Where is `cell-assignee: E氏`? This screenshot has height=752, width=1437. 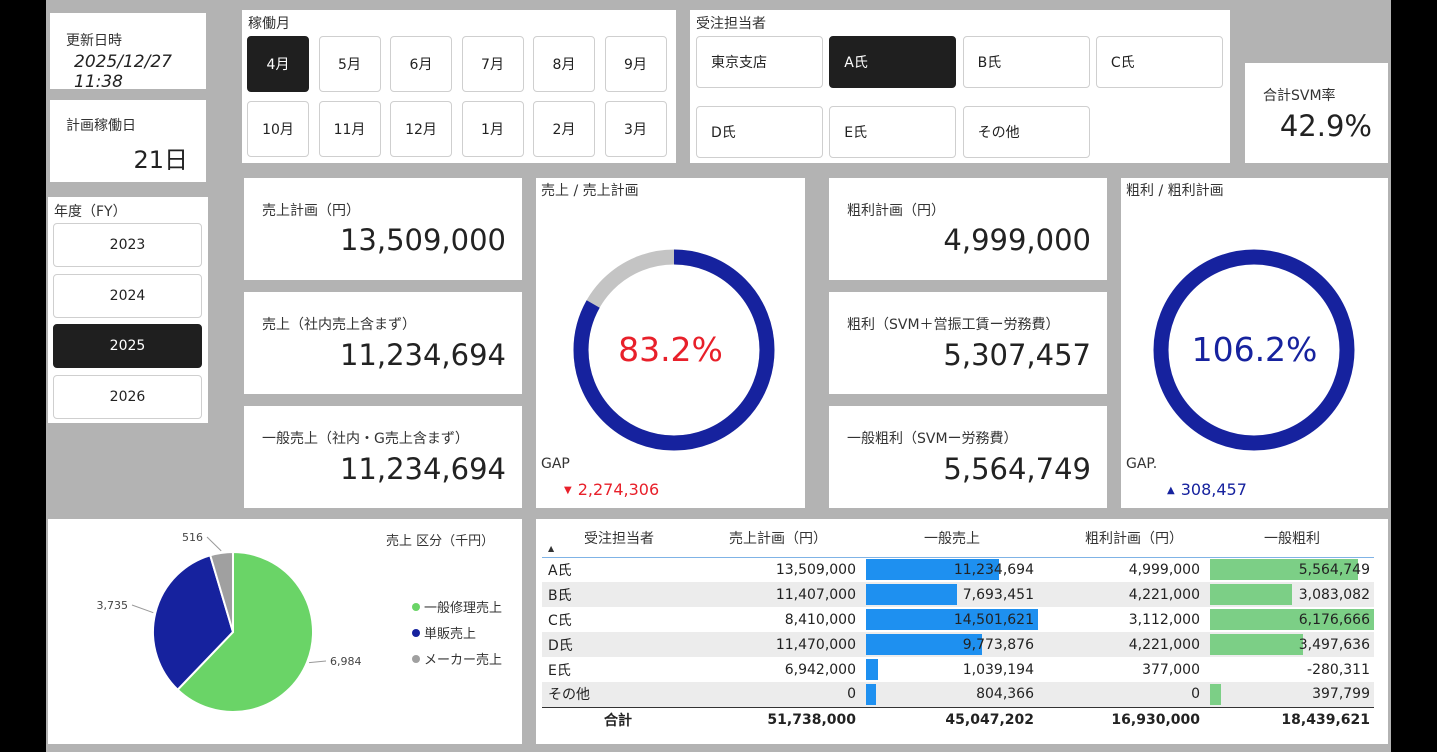
cell-assignee: E氏 is located at coordinates (559, 670).